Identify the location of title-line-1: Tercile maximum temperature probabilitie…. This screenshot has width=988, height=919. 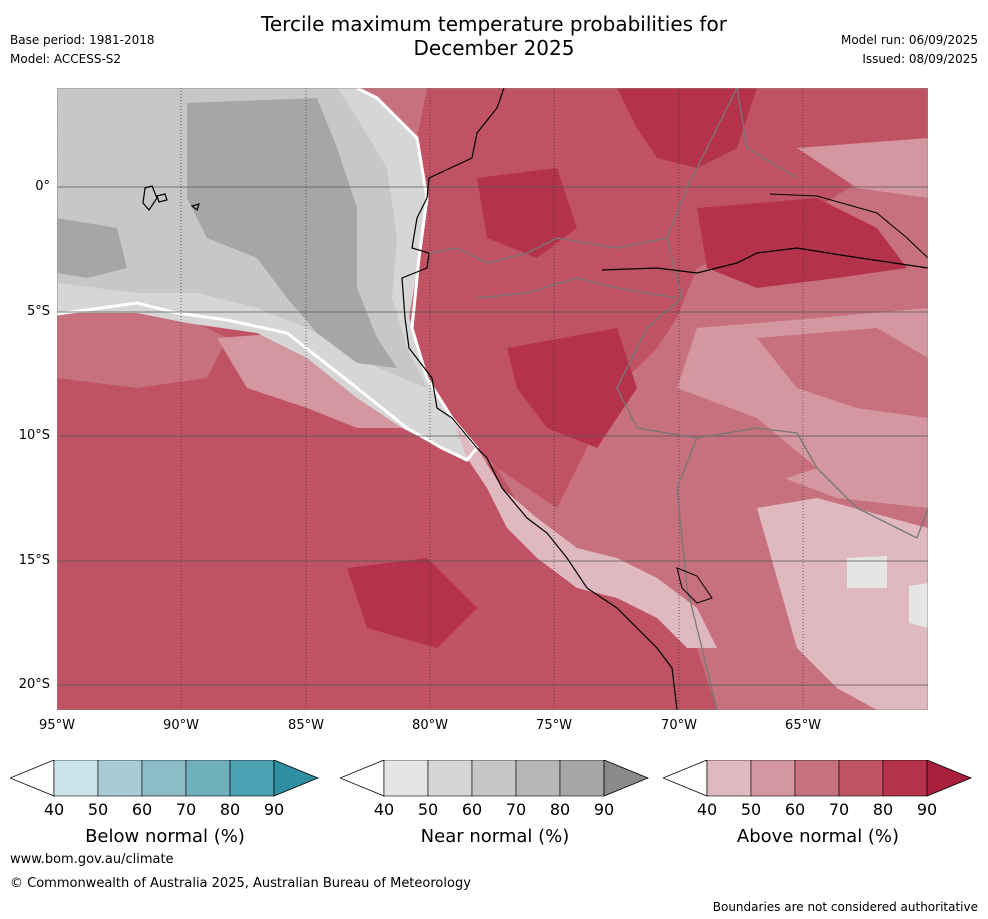
(494, 24).